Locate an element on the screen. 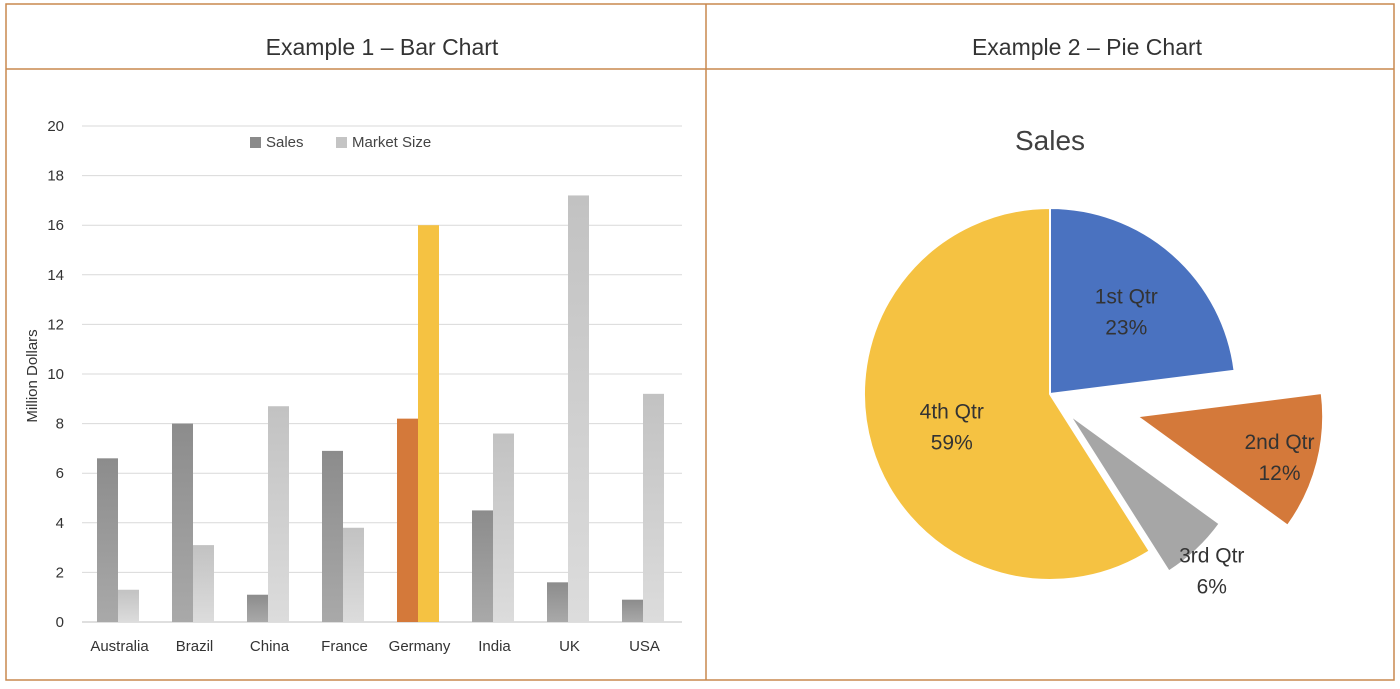 The height and width of the screenshot is (689, 1400). bar-sales-india is located at coordinates (482, 566).